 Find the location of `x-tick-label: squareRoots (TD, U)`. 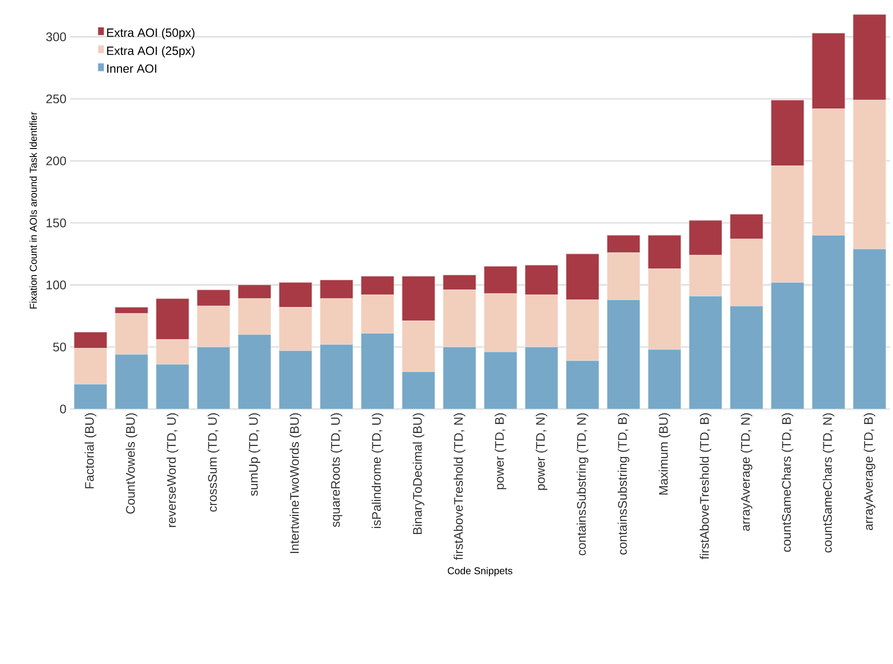

x-tick-label: squareRoots (TD, U) is located at coordinates (336, 470).